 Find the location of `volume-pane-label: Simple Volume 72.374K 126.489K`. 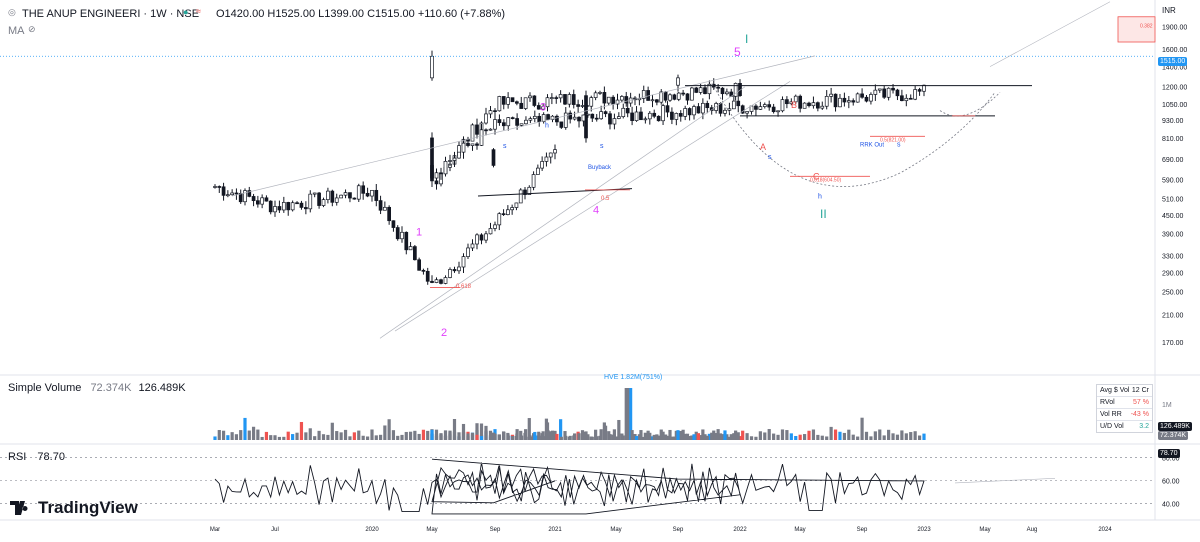

volume-pane-label: Simple Volume 72.374K 126.489K is located at coordinates (97, 388).